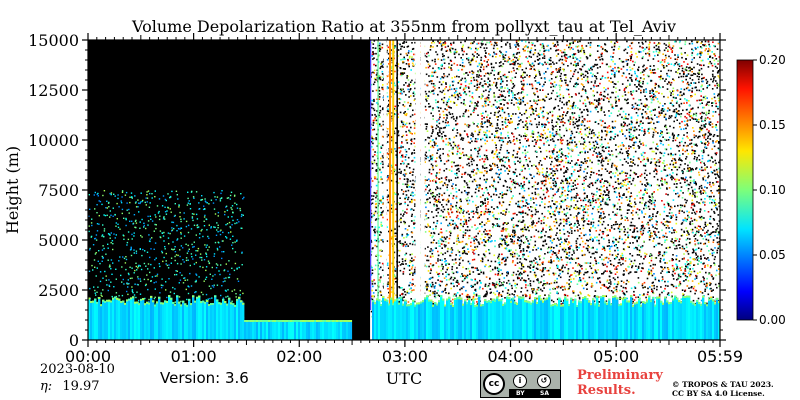 This screenshot has width=800, height=400. I want to click on y-axis-label: Height (m), so click(12, 190).